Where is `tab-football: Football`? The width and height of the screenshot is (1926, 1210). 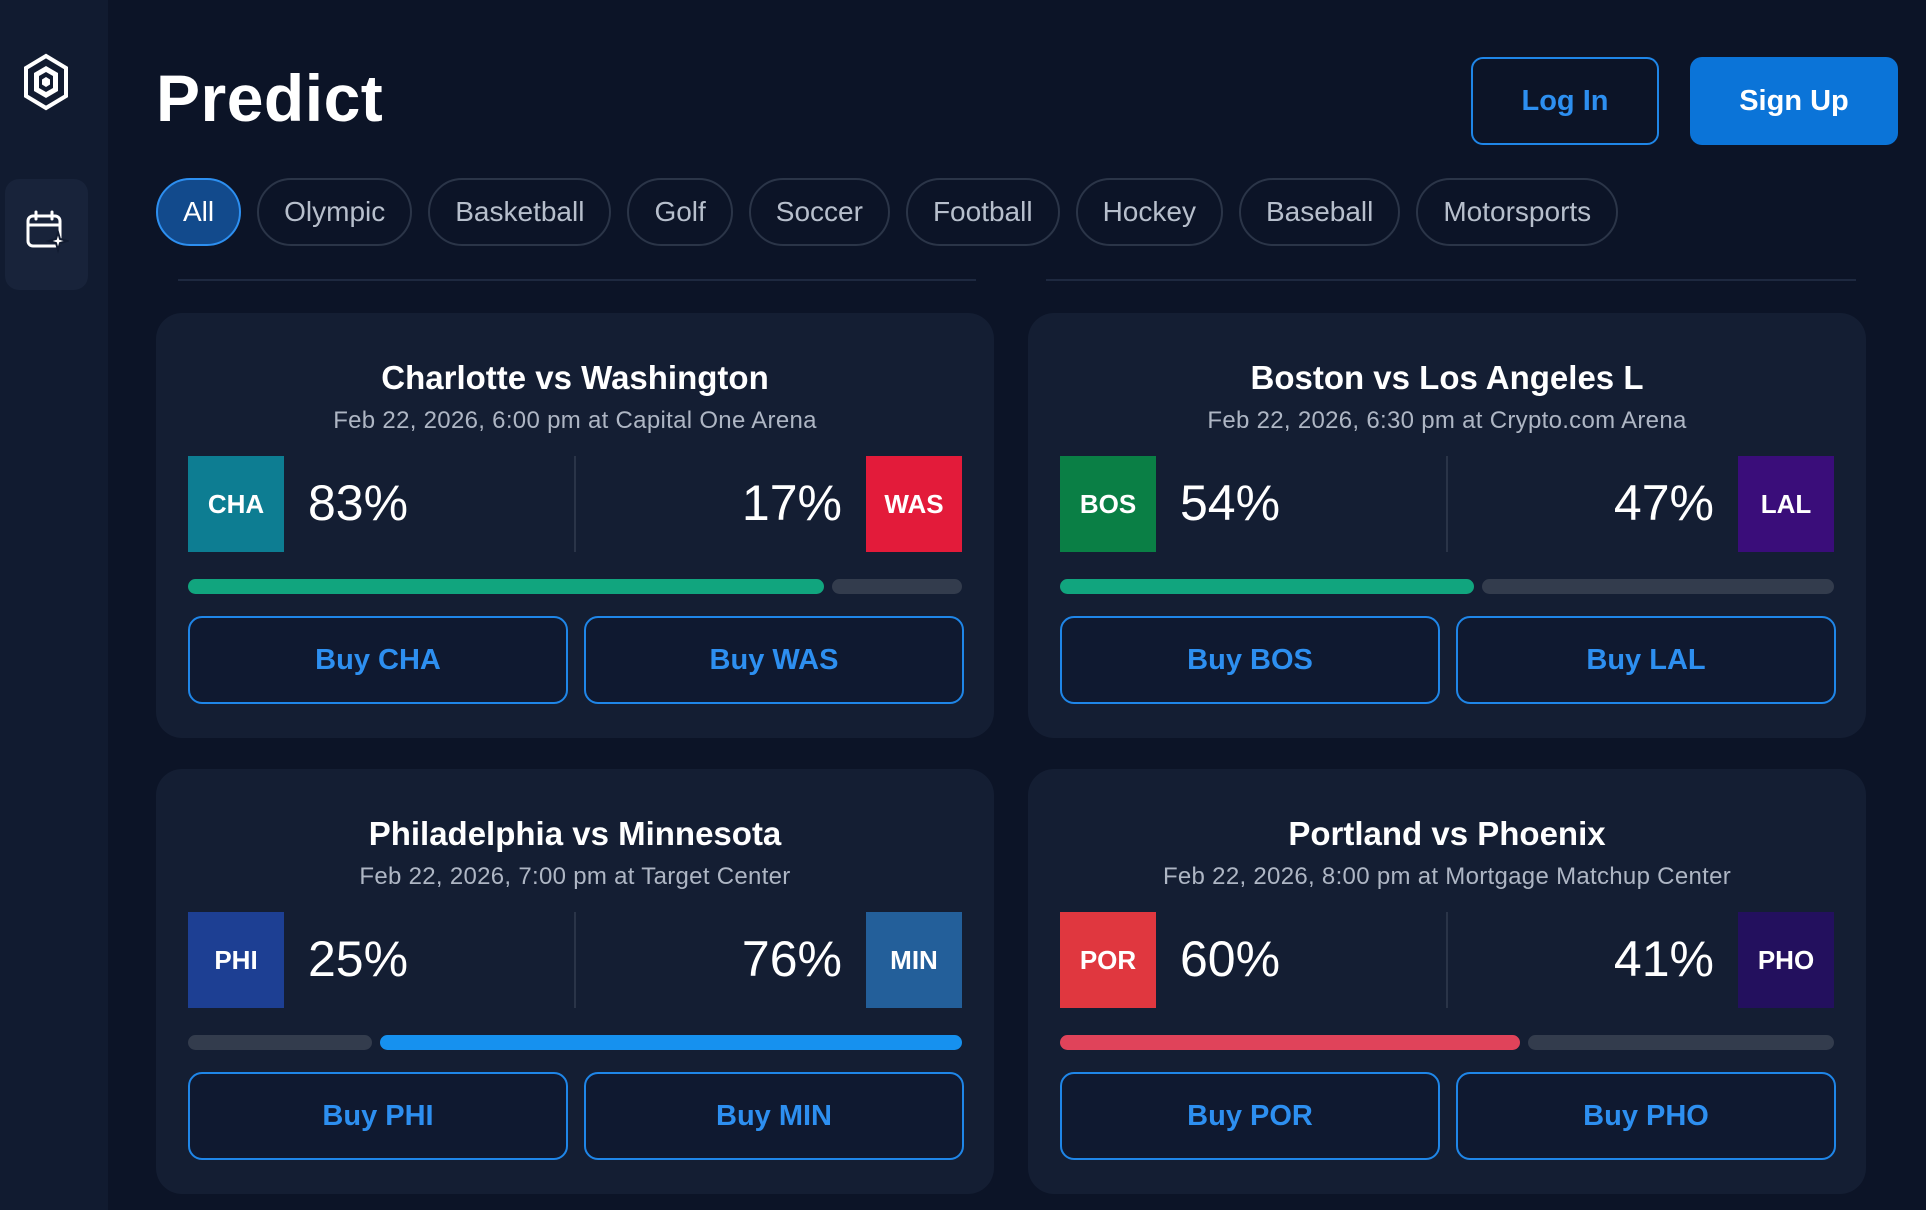 tab-football: Football is located at coordinates (982, 212).